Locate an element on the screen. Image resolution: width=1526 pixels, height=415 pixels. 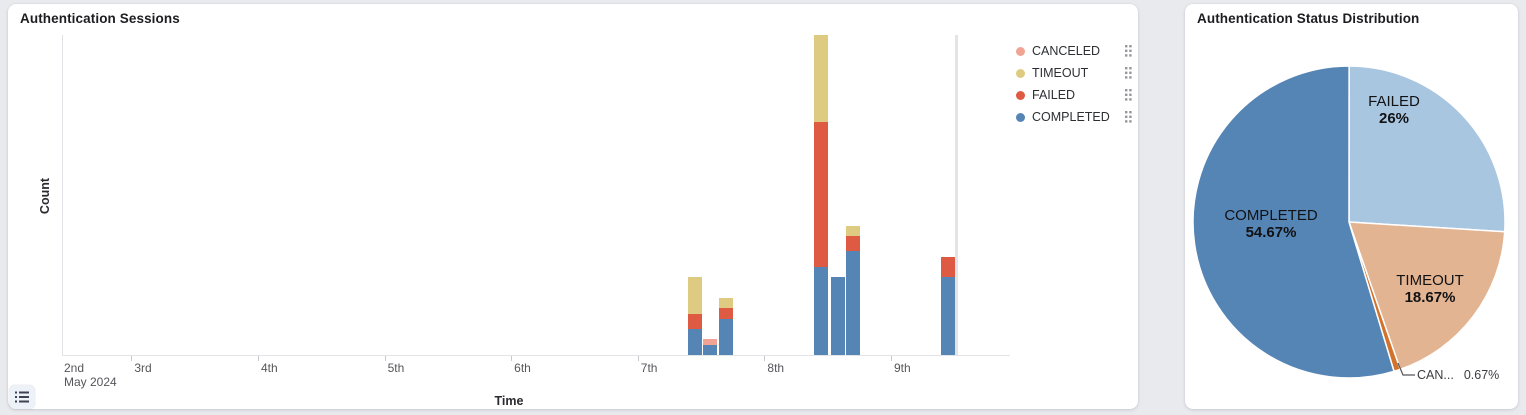
pie-label-failed-name: FAILED is located at coordinates (1394, 101).